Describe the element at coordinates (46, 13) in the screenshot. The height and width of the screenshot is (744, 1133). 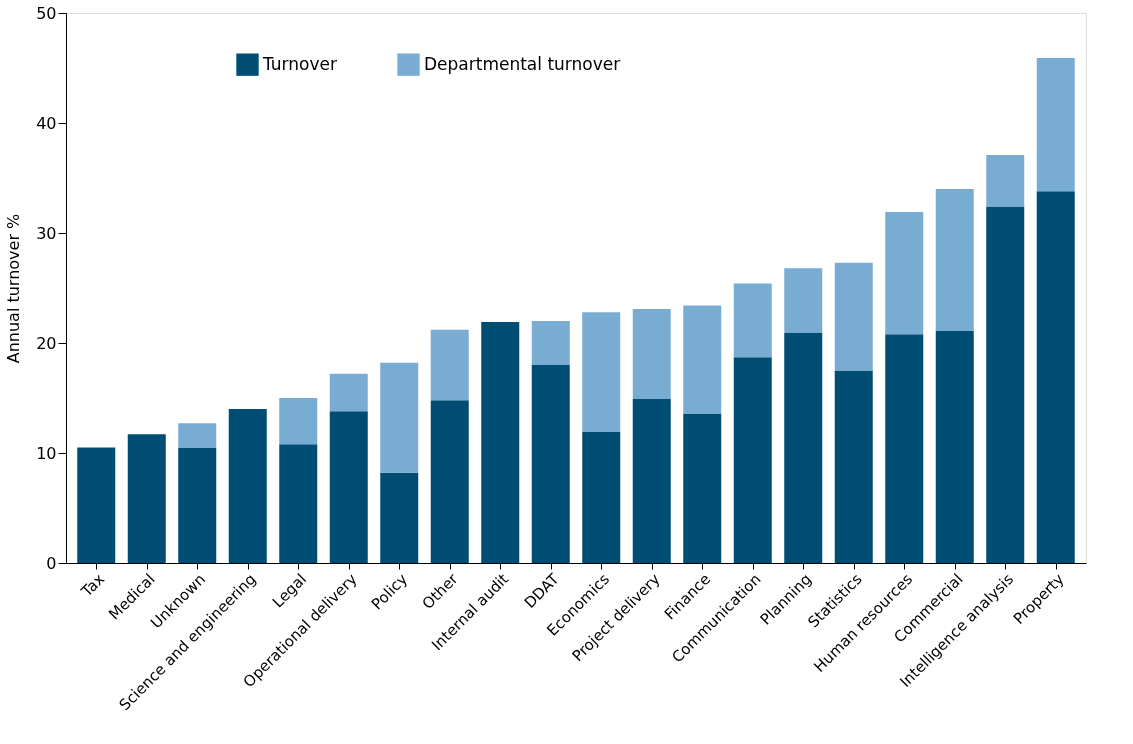
I see `y-tick-label: 50` at that location.